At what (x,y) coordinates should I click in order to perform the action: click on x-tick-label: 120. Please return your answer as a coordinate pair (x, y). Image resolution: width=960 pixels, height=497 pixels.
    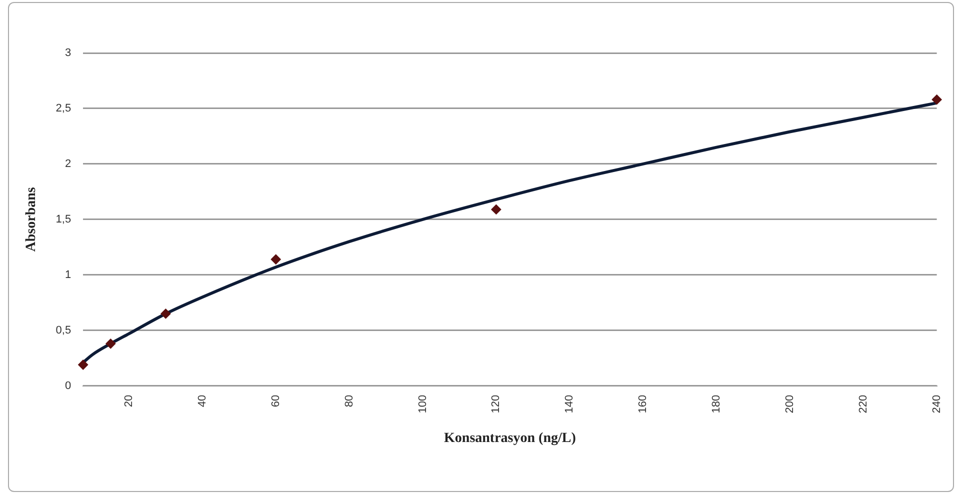
    Looking at the image, I should click on (496, 404).